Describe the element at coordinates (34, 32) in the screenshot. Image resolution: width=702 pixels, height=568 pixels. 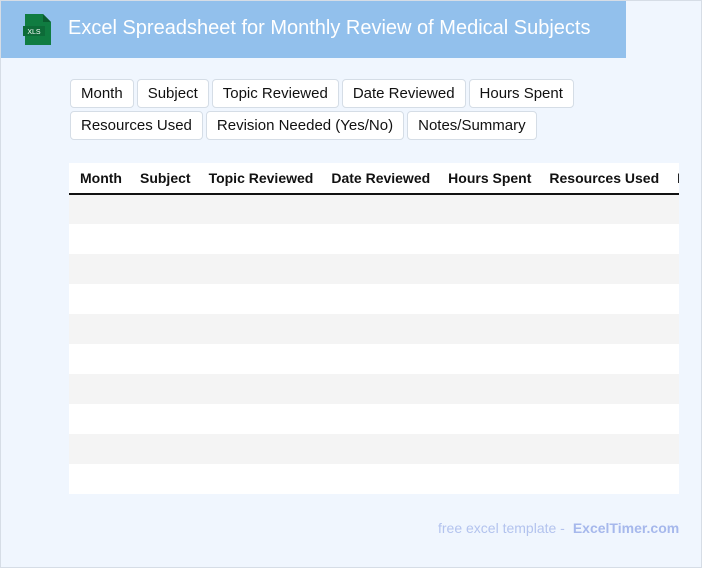
I see `svg-text: XLS` at that location.